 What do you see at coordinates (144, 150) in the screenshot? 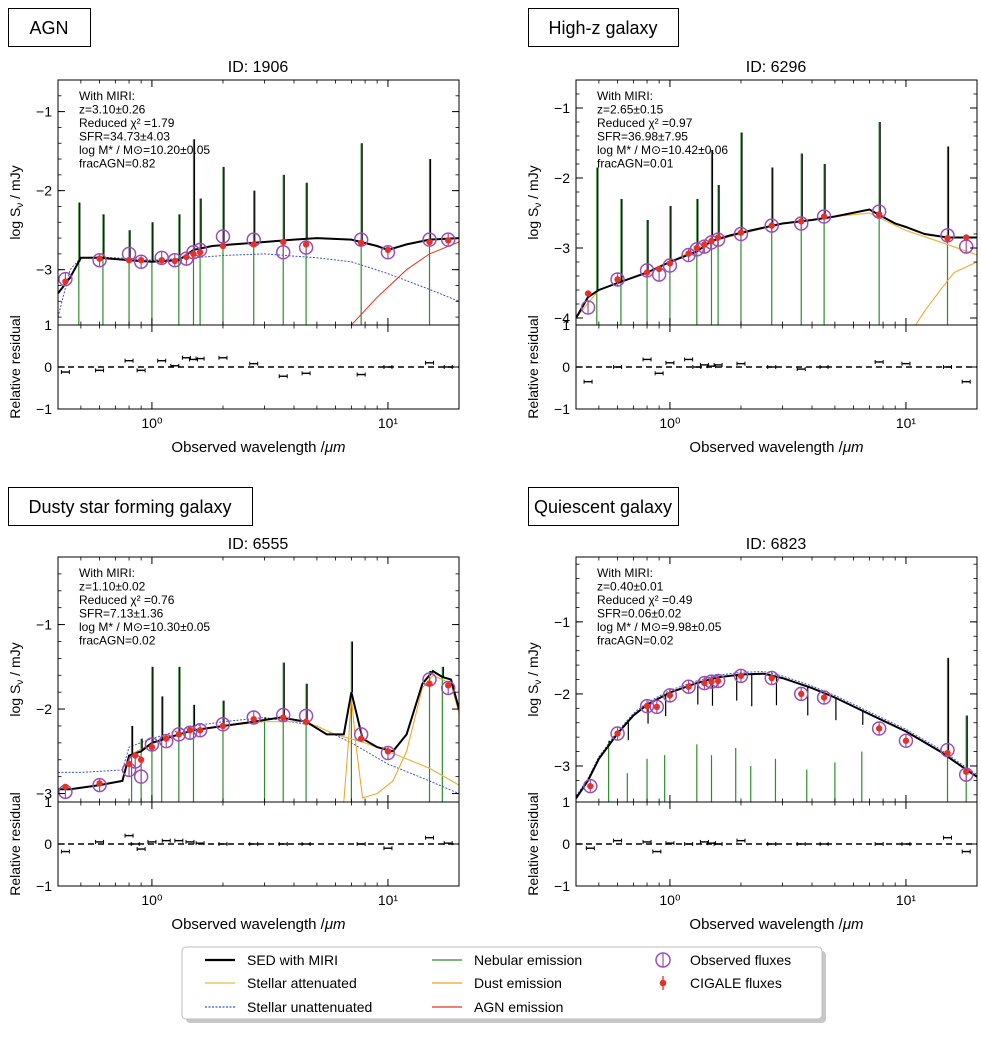
I see `annotation-line: log M* / M⊙=10.20±0.05` at bounding box center [144, 150].